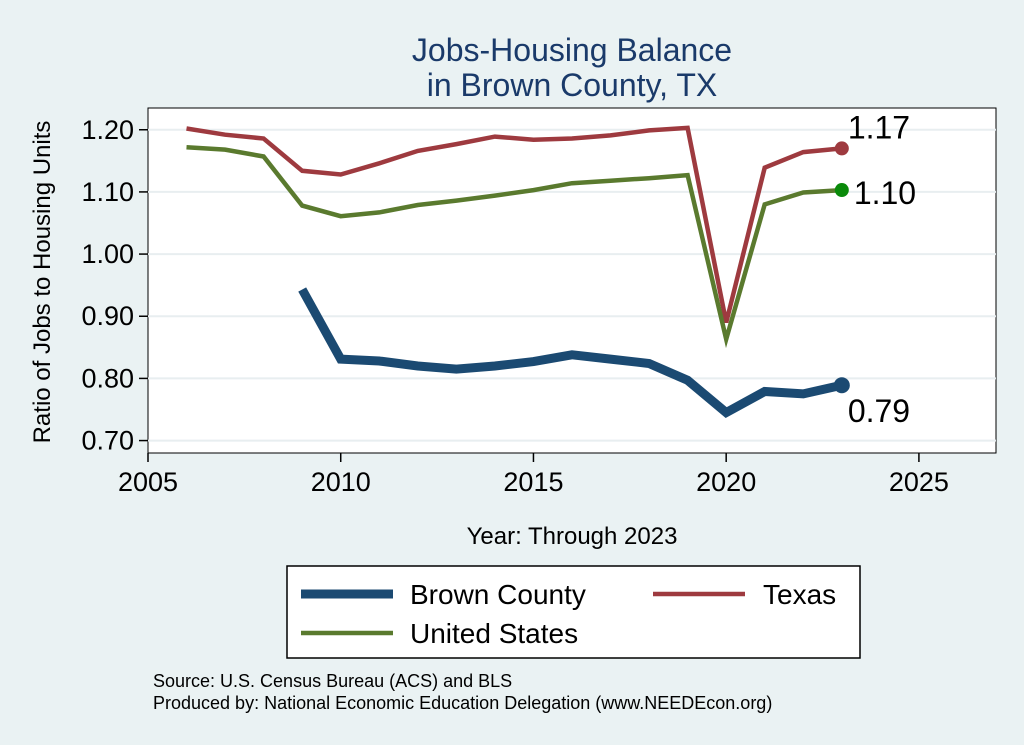 This screenshot has width=1024, height=745. What do you see at coordinates (107, 378) in the screenshot?
I see `y-tick-label-1: 0.80` at bounding box center [107, 378].